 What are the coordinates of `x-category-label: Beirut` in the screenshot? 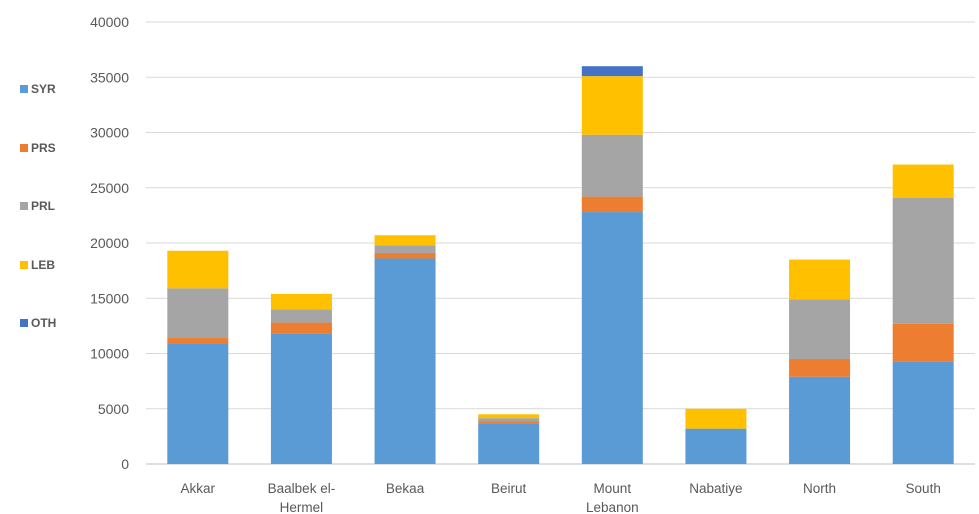 It's located at (509, 488).